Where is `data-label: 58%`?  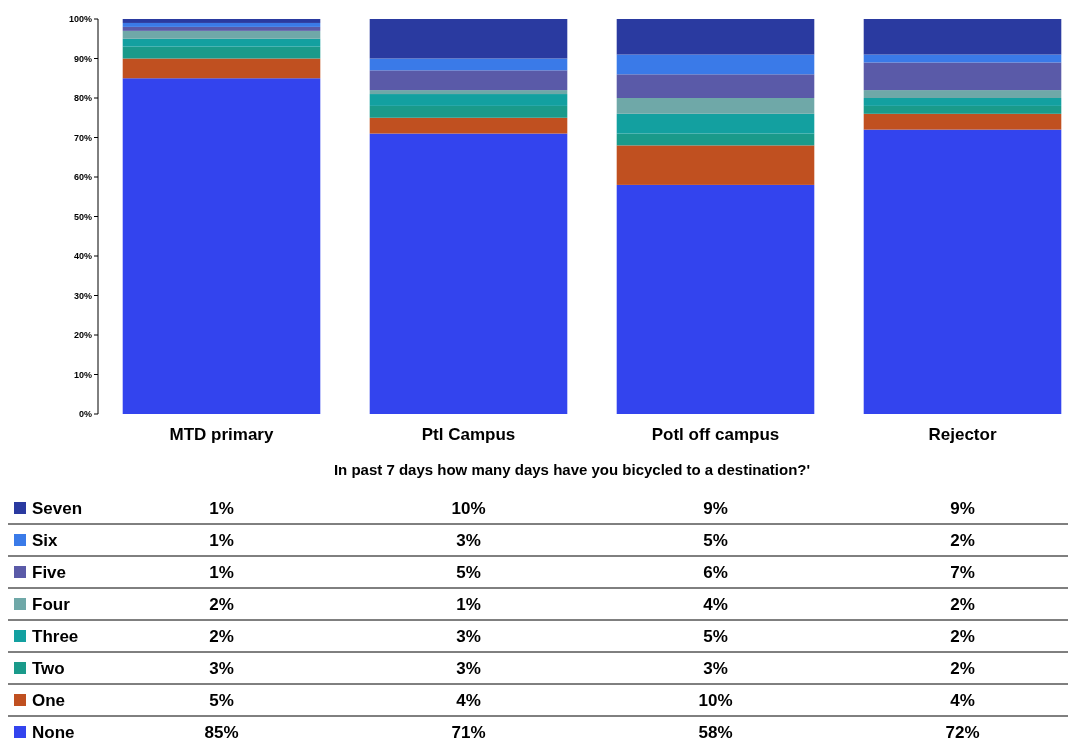 data-label: 58% is located at coordinates (715, 731).